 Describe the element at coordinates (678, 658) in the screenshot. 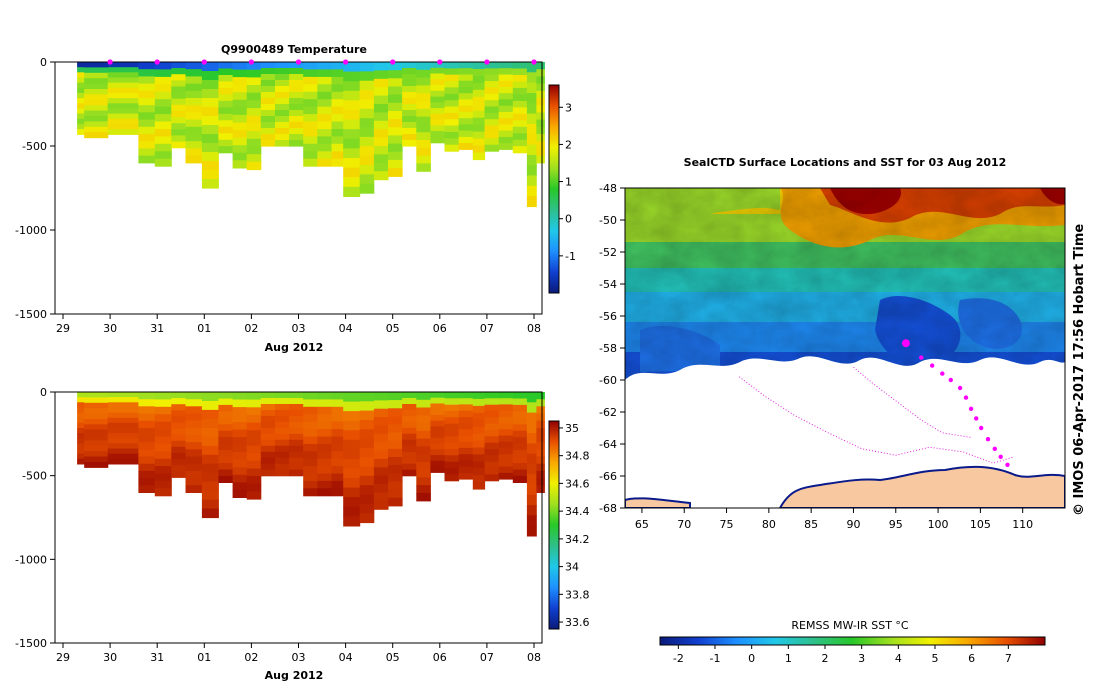

I see `sst-colorbar-tick-label: -2` at that location.